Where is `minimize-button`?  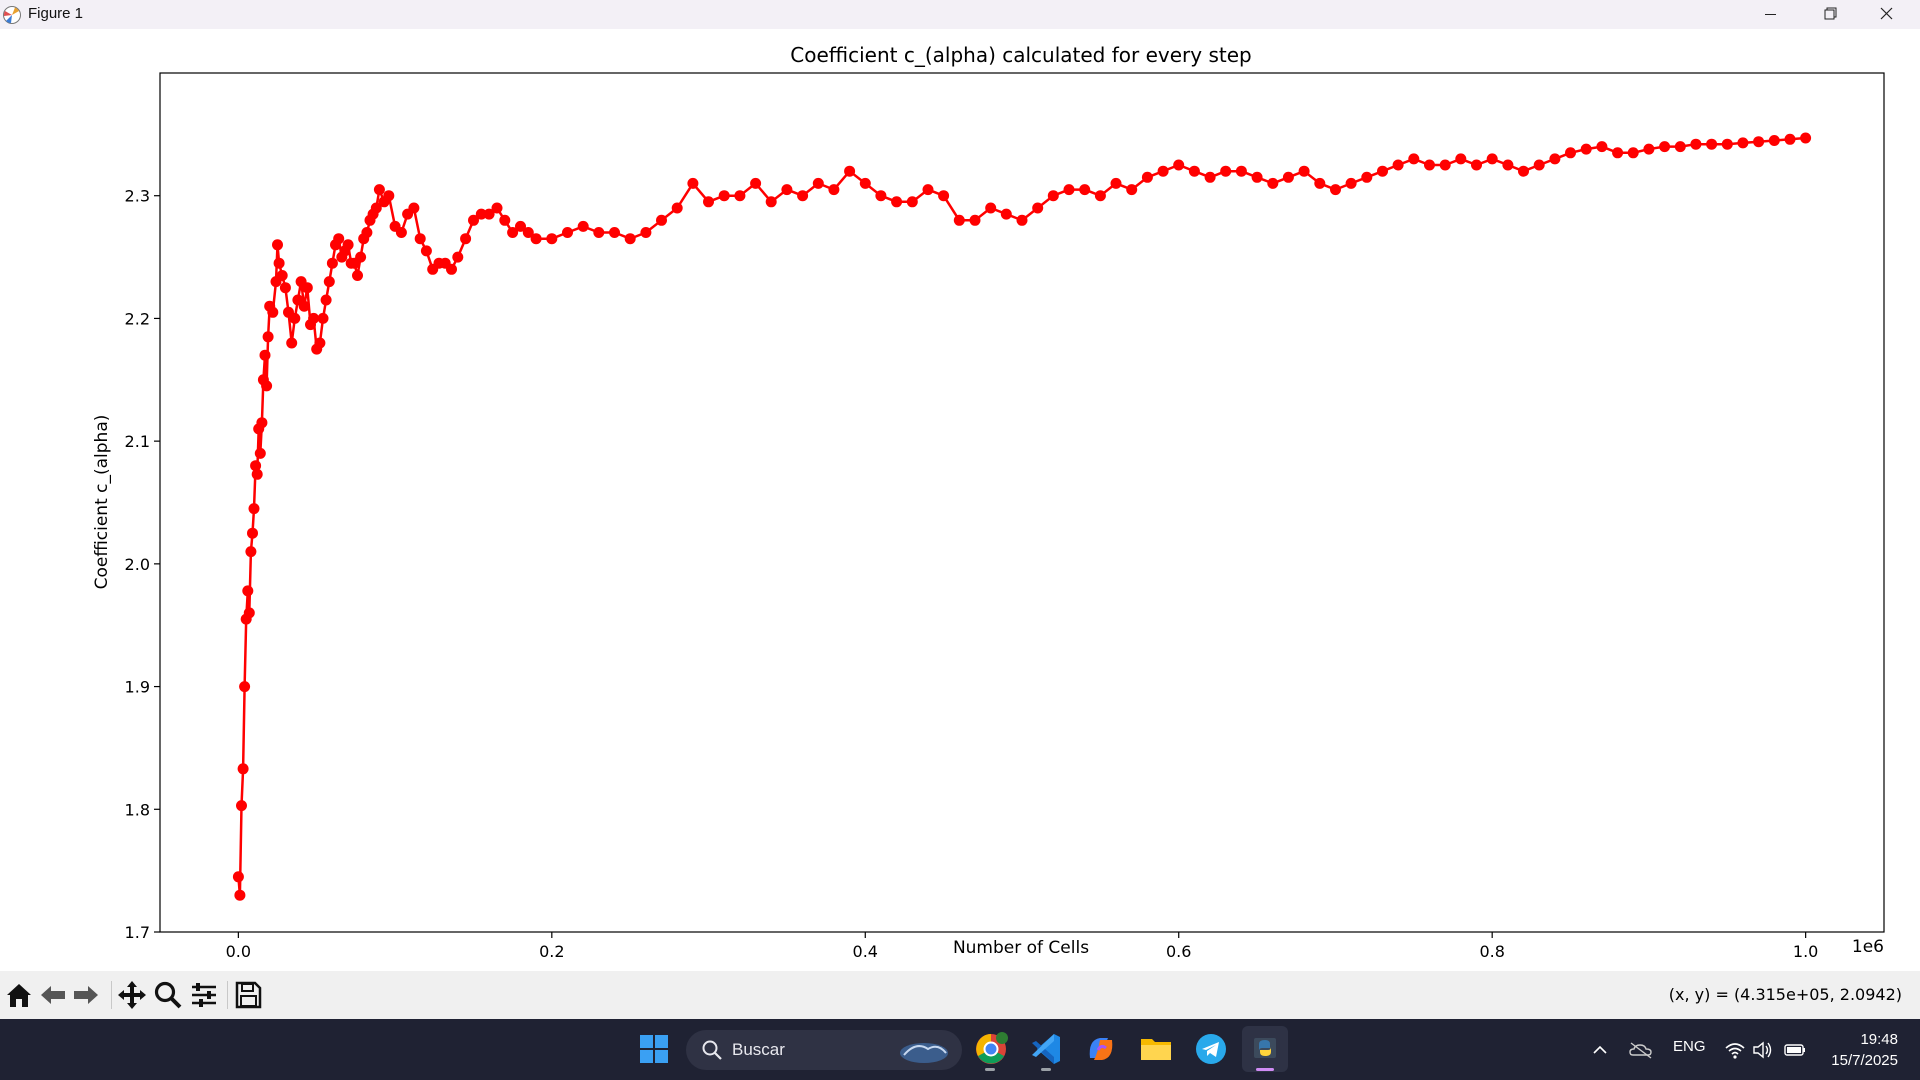 minimize-button is located at coordinates (1770, 14).